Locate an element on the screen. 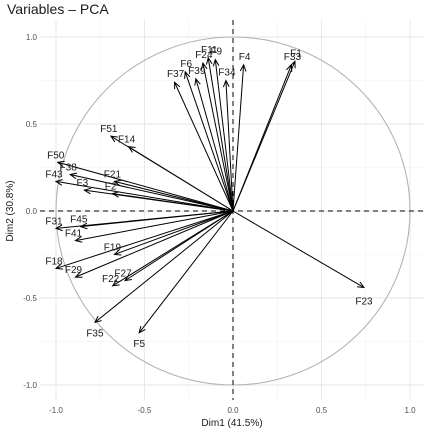  variable-label-f23: F23 is located at coordinates (364, 302).